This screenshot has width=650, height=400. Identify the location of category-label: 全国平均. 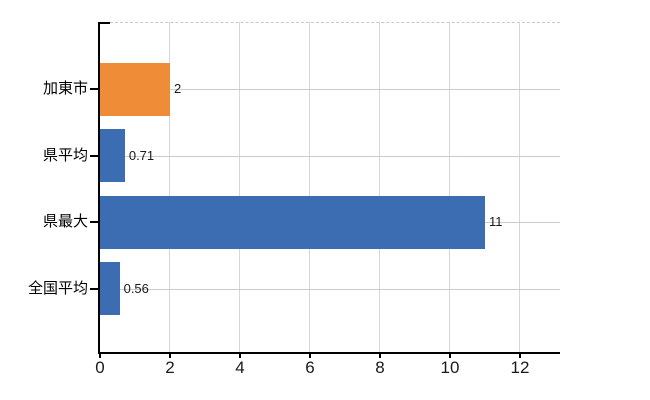
(57, 288).